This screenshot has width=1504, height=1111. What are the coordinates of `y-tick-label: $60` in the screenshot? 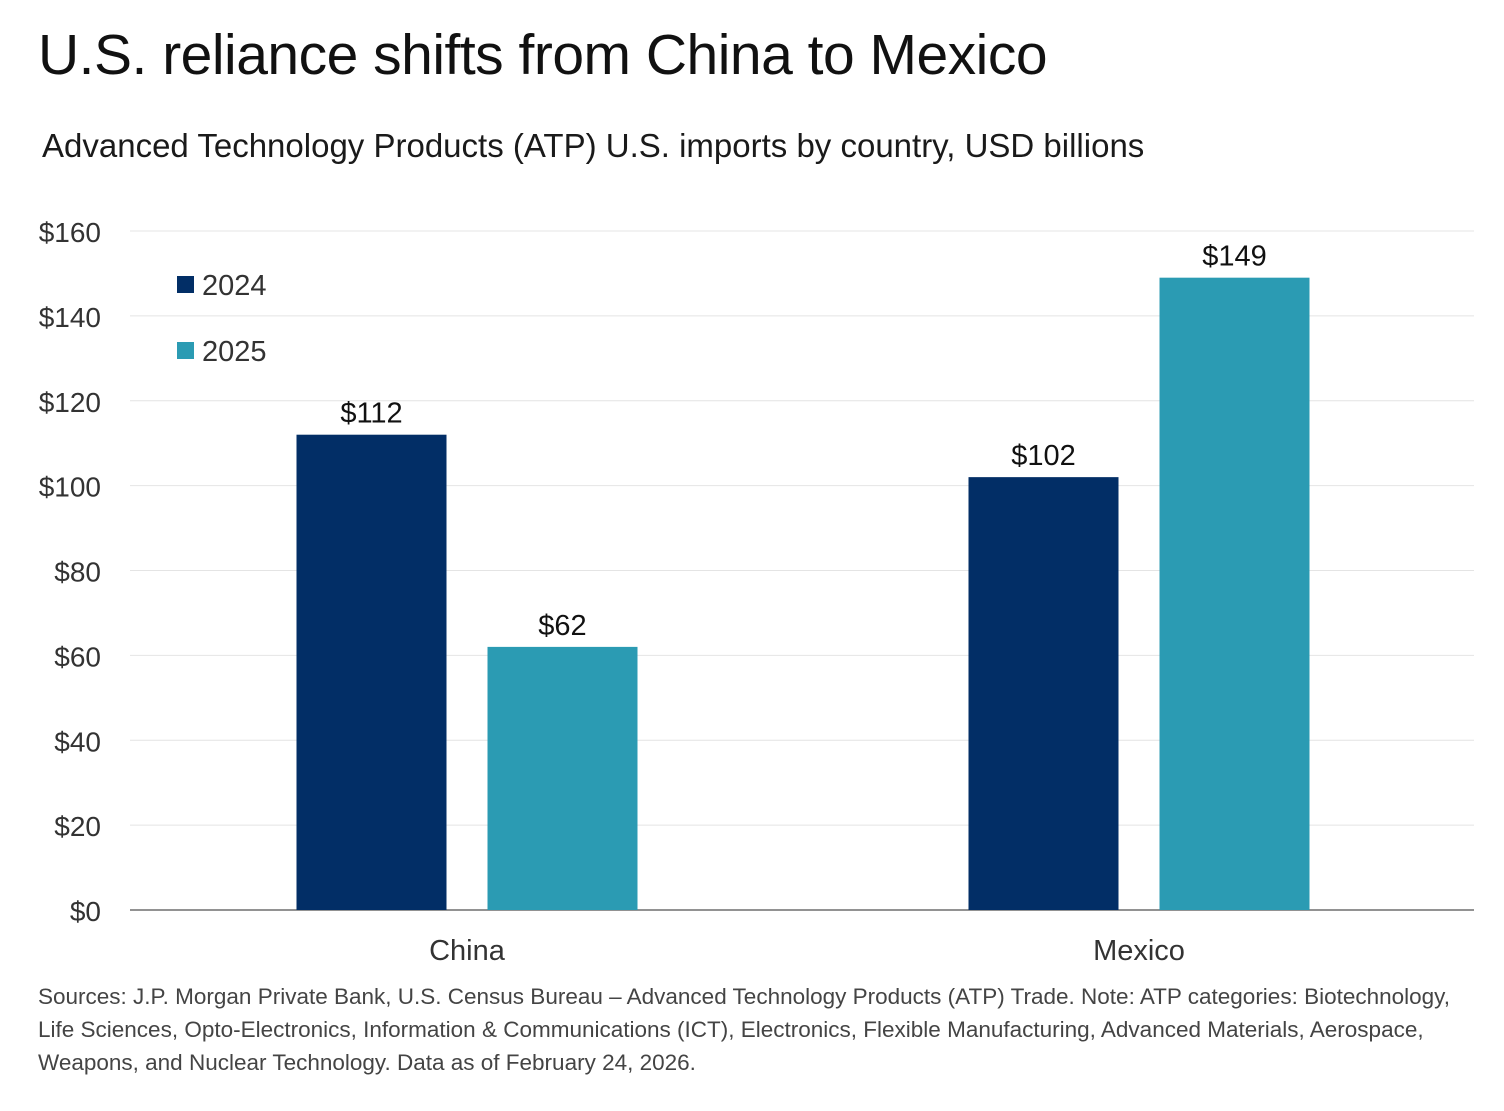 It's located at (77, 656).